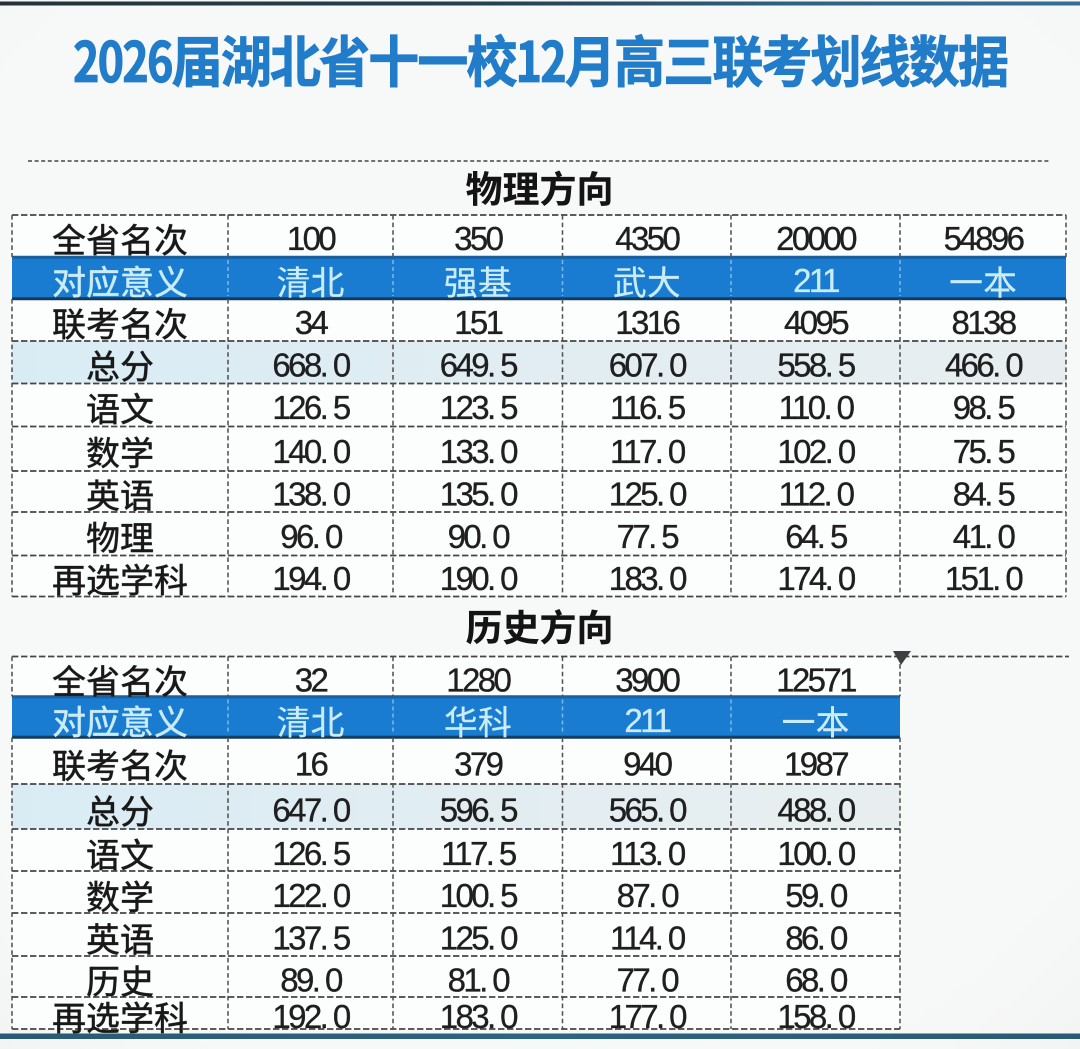  I want to click on svg-text: 117. 0, so click(648, 451).